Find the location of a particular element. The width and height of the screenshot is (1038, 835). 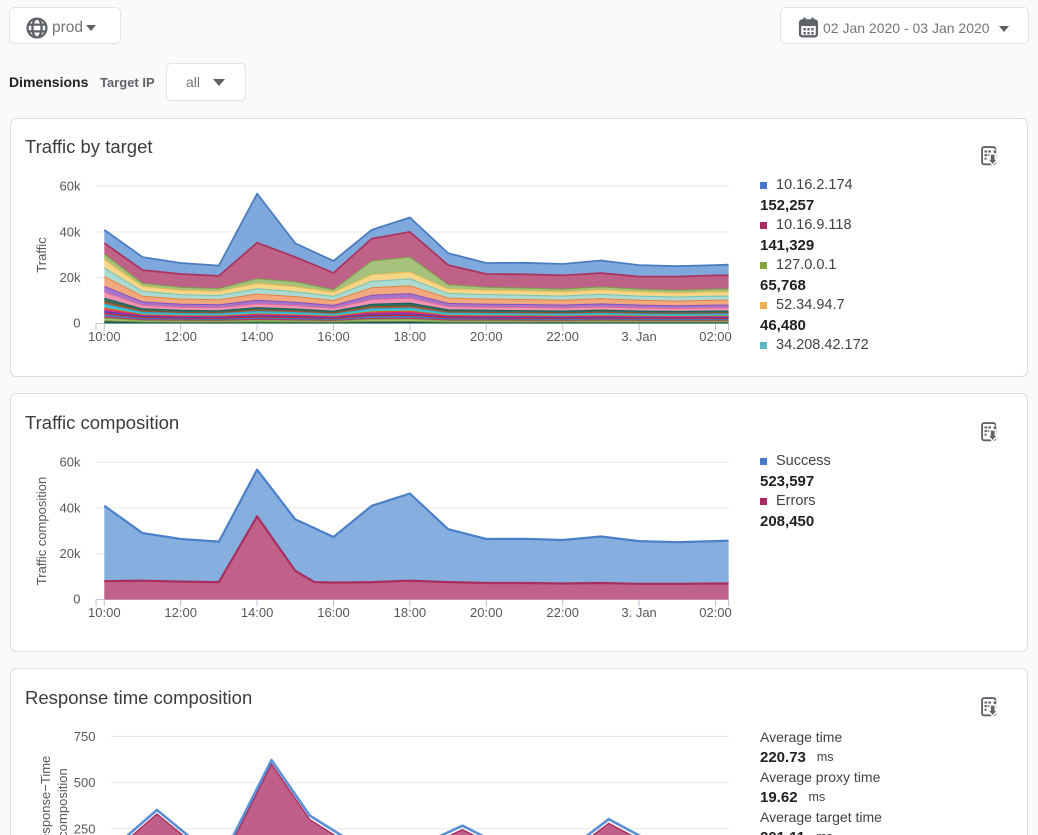

svg-text: 500 is located at coordinates (85, 782).